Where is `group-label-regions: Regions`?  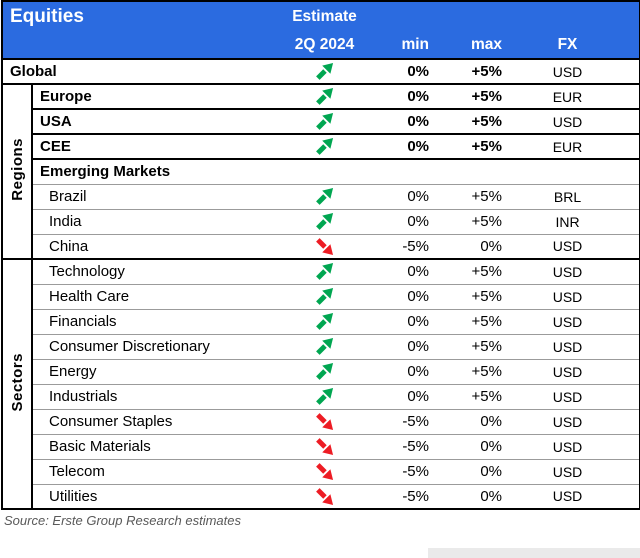 group-label-regions: Regions is located at coordinates (17, 171).